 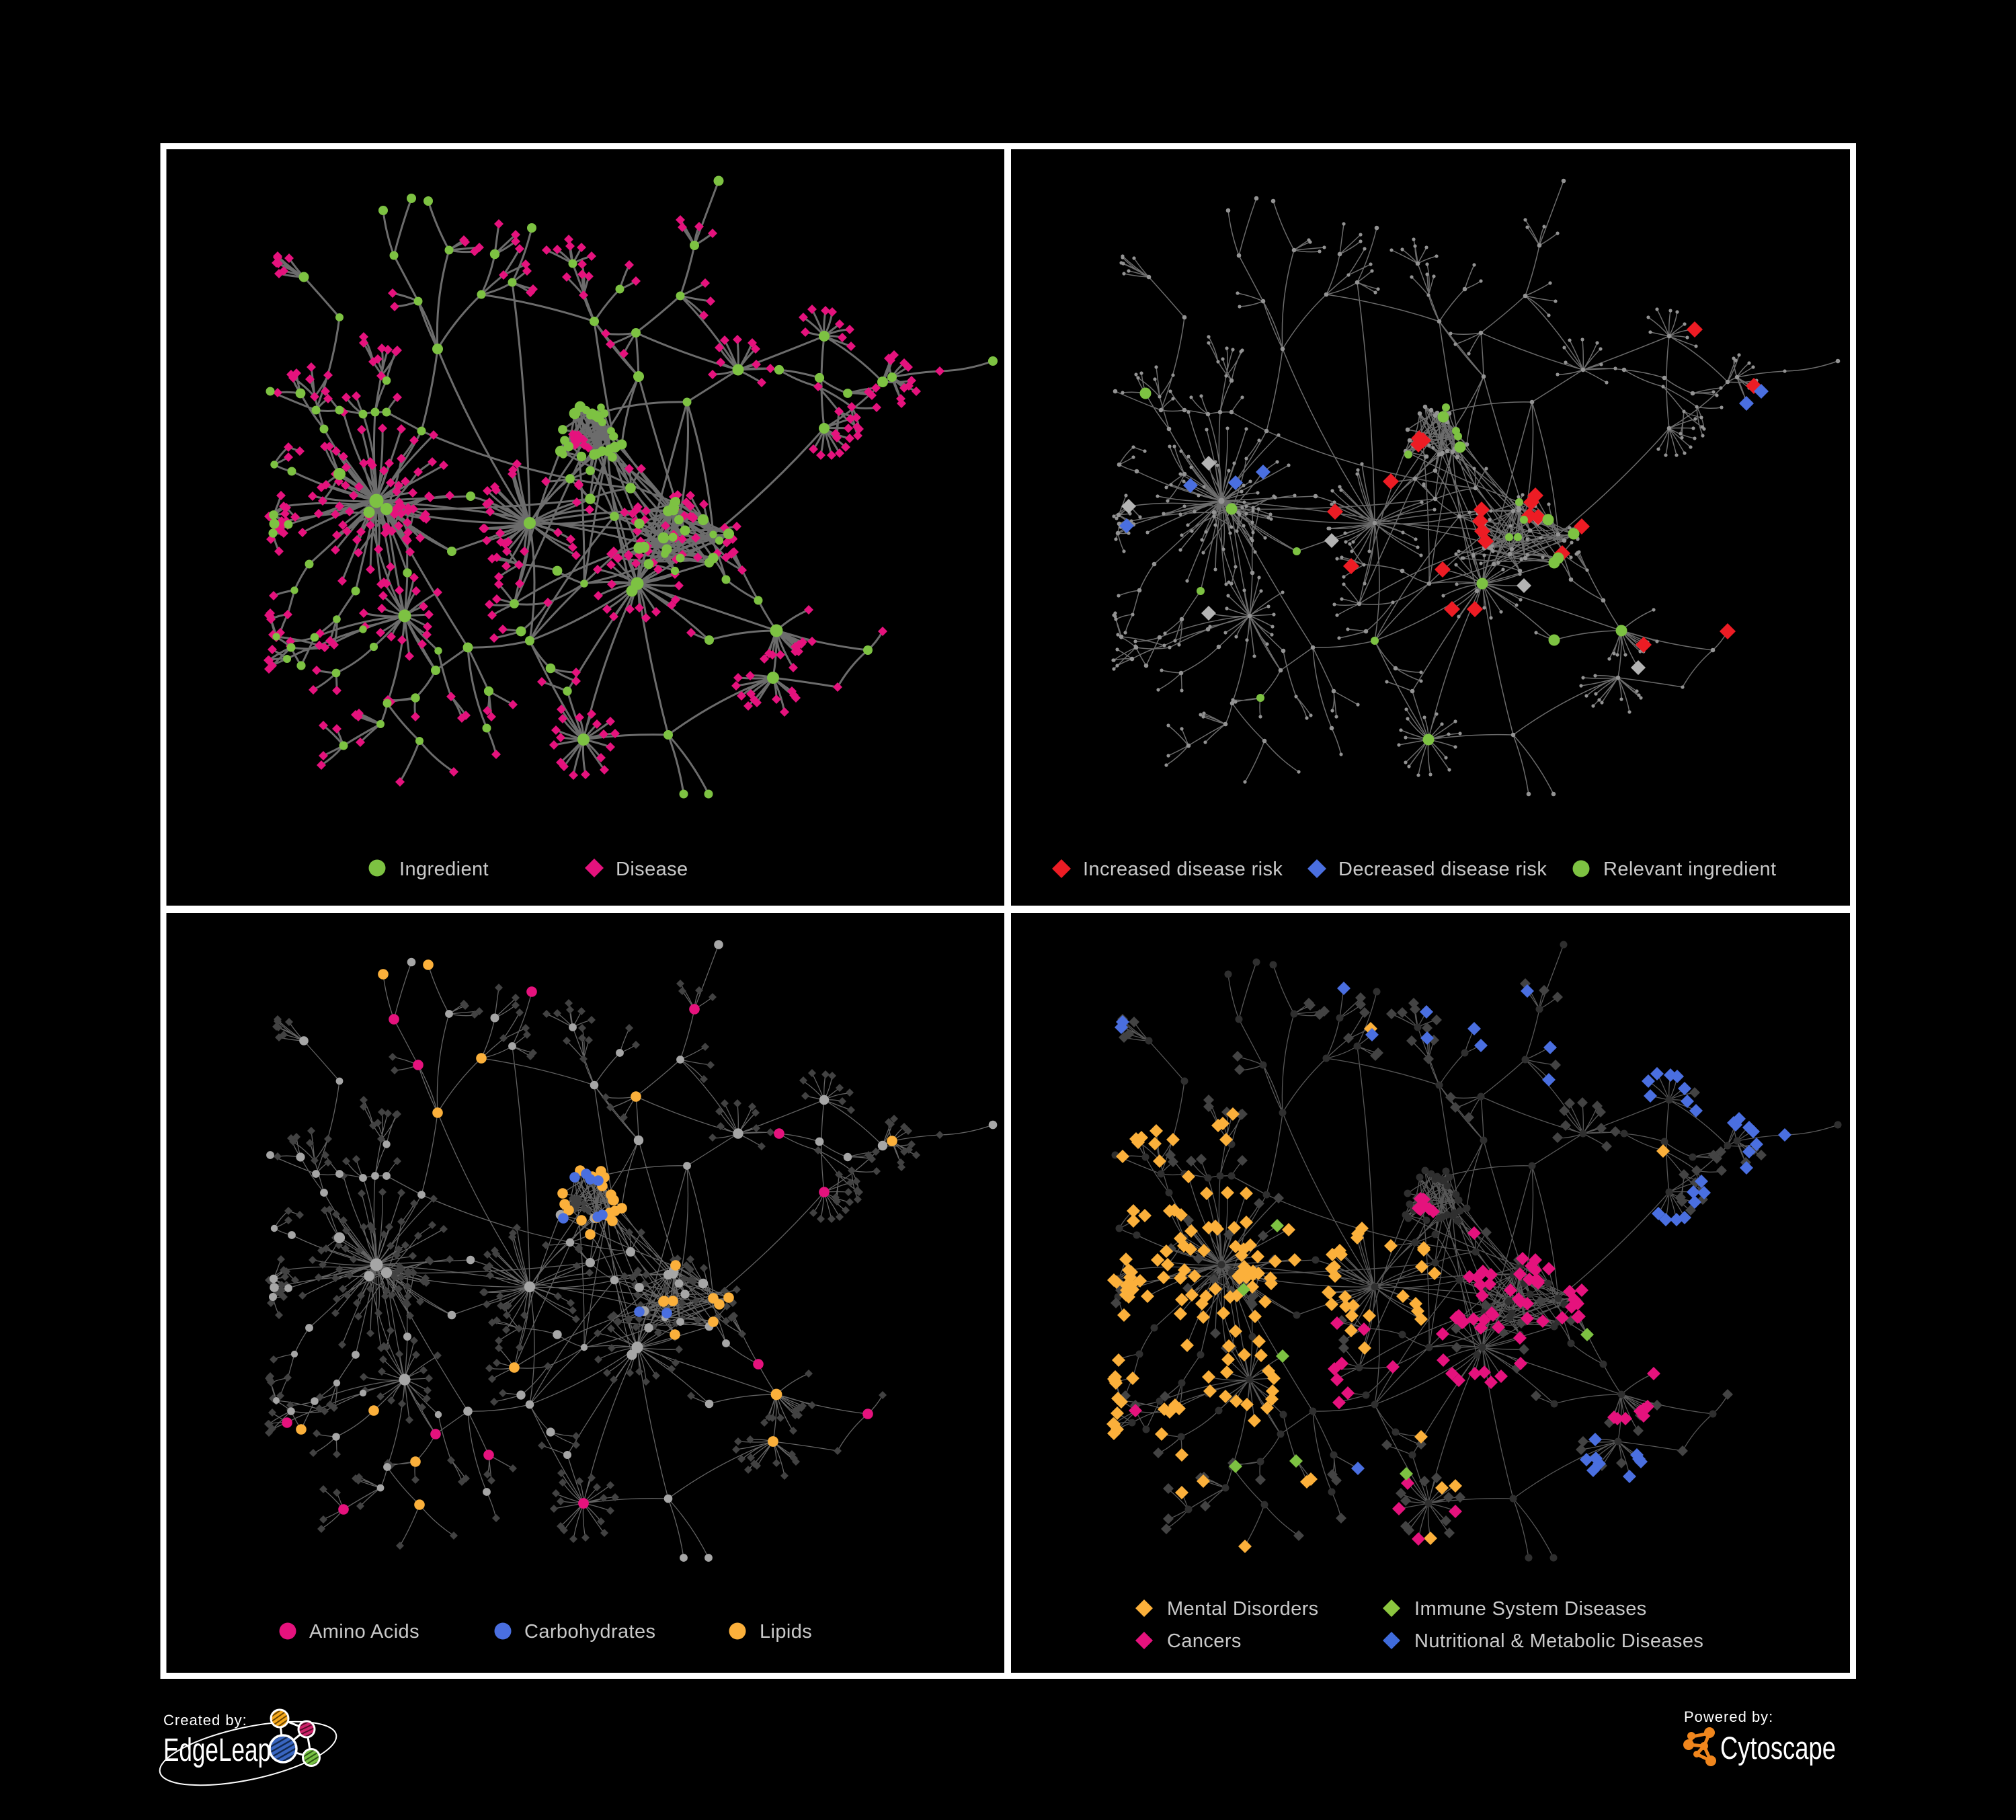 I want to click on svg-text: Carbohydrates, so click(x=589, y=1632).